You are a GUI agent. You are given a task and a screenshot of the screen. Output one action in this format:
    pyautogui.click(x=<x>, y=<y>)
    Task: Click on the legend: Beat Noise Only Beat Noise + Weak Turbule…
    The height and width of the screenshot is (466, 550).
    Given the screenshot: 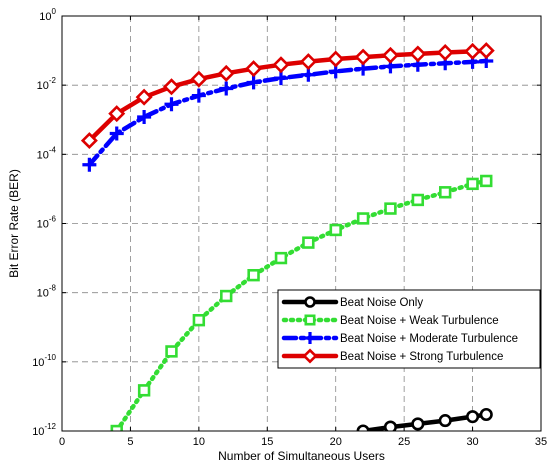 What is the action you would take?
    pyautogui.click(x=409, y=329)
    